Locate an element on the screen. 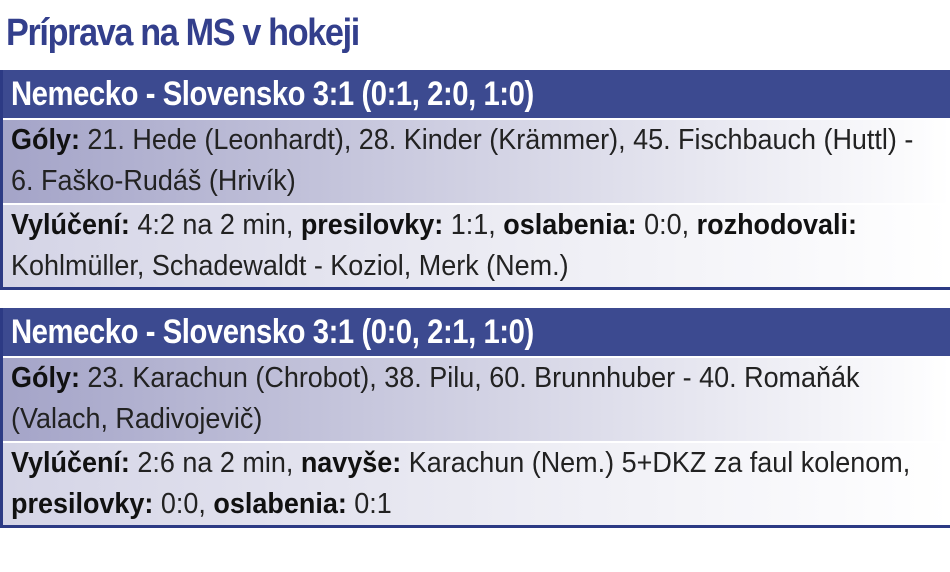 Image resolution: width=950 pixels, height=572 pixels. page-title: Príprava na MS v hokeji is located at coordinates (183, 33).